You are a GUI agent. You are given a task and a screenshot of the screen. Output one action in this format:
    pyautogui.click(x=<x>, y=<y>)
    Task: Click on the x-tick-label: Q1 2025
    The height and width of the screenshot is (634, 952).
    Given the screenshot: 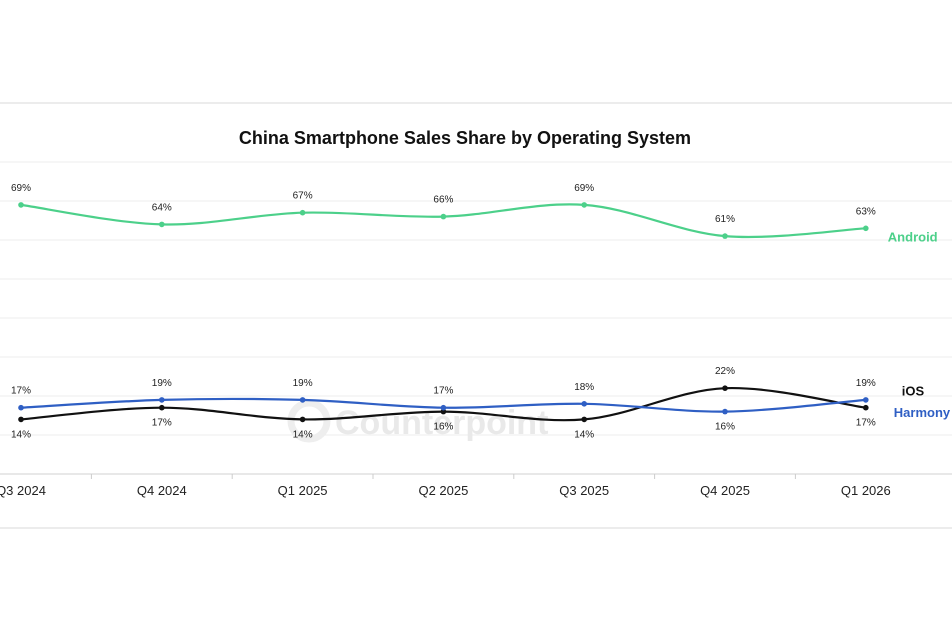 What is the action you would take?
    pyautogui.click(x=303, y=490)
    